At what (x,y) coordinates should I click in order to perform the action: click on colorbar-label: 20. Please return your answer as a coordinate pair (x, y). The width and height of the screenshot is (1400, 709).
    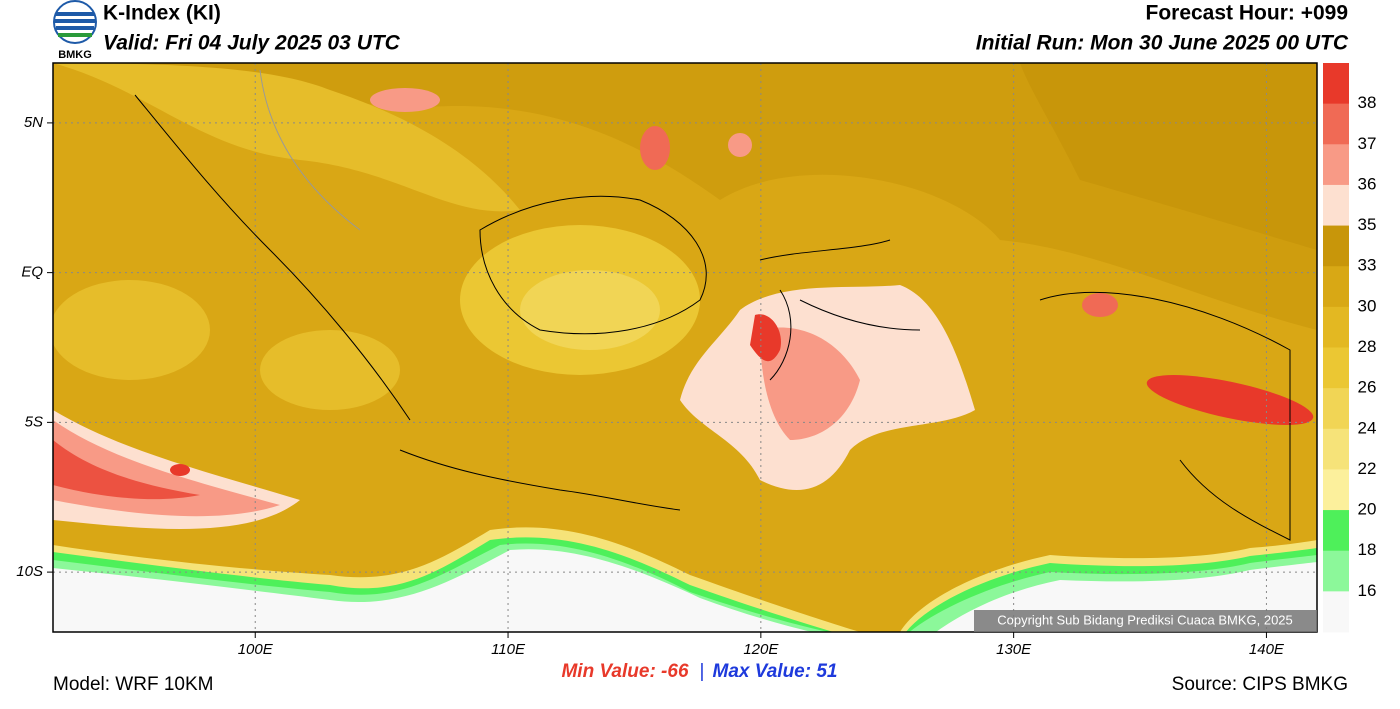
    Looking at the image, I should click on (1367, 509).